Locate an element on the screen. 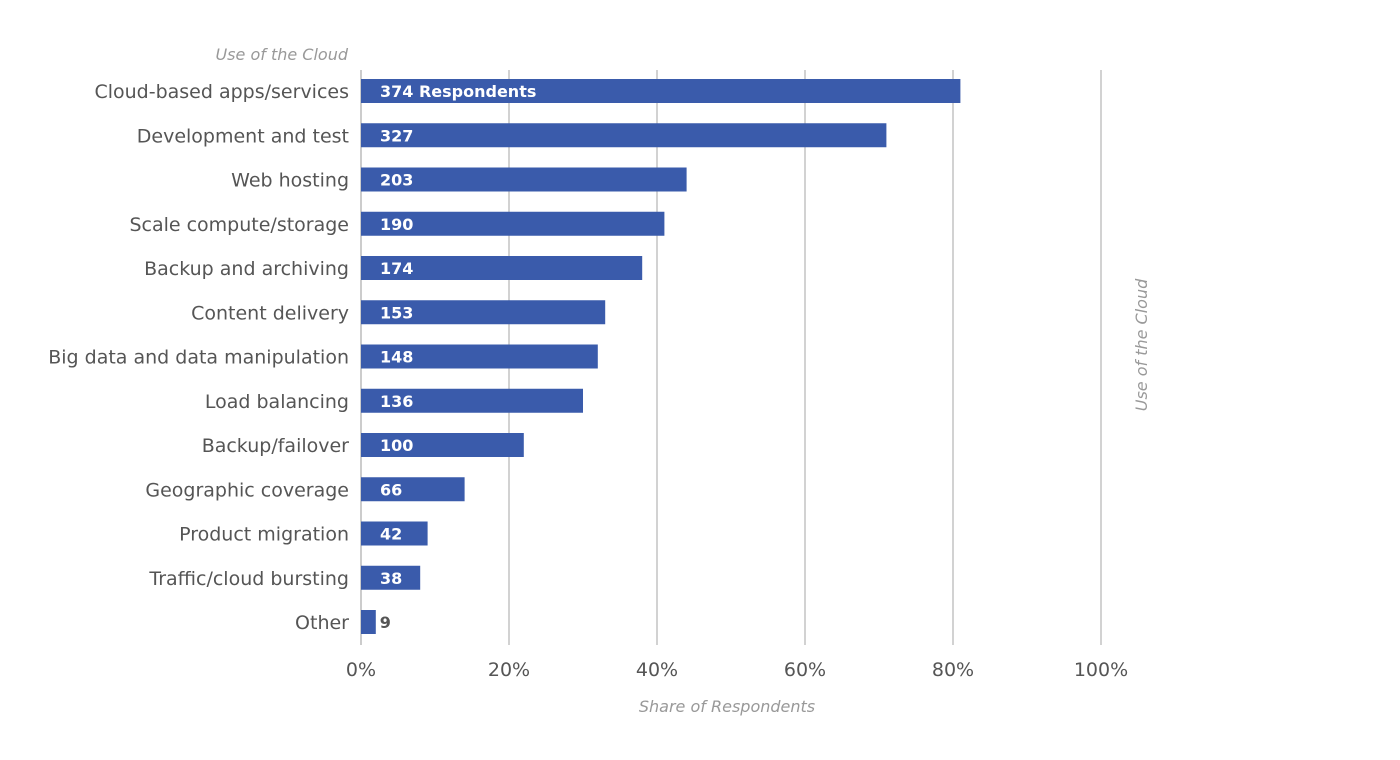 Image resolution: width=1400 pixels, height=760 pixels. data-label: 174 is located at coordinates (396, 268).